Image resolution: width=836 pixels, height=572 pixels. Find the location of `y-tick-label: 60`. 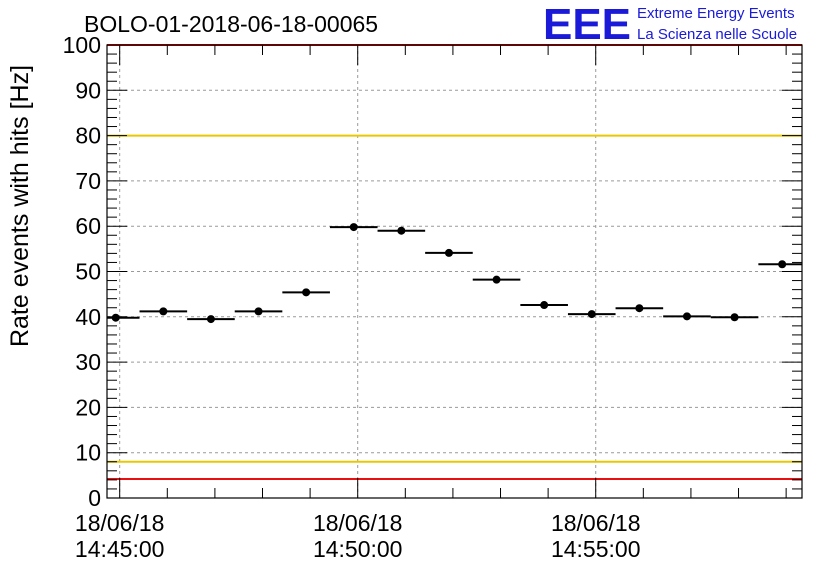

y-tick-label: 60 is located at coordinates (88, 226).